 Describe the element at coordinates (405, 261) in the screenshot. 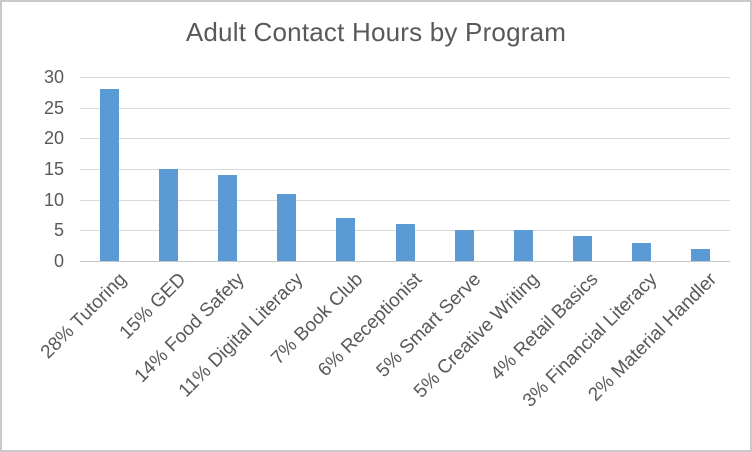

I see `x-axis-line` at that location.